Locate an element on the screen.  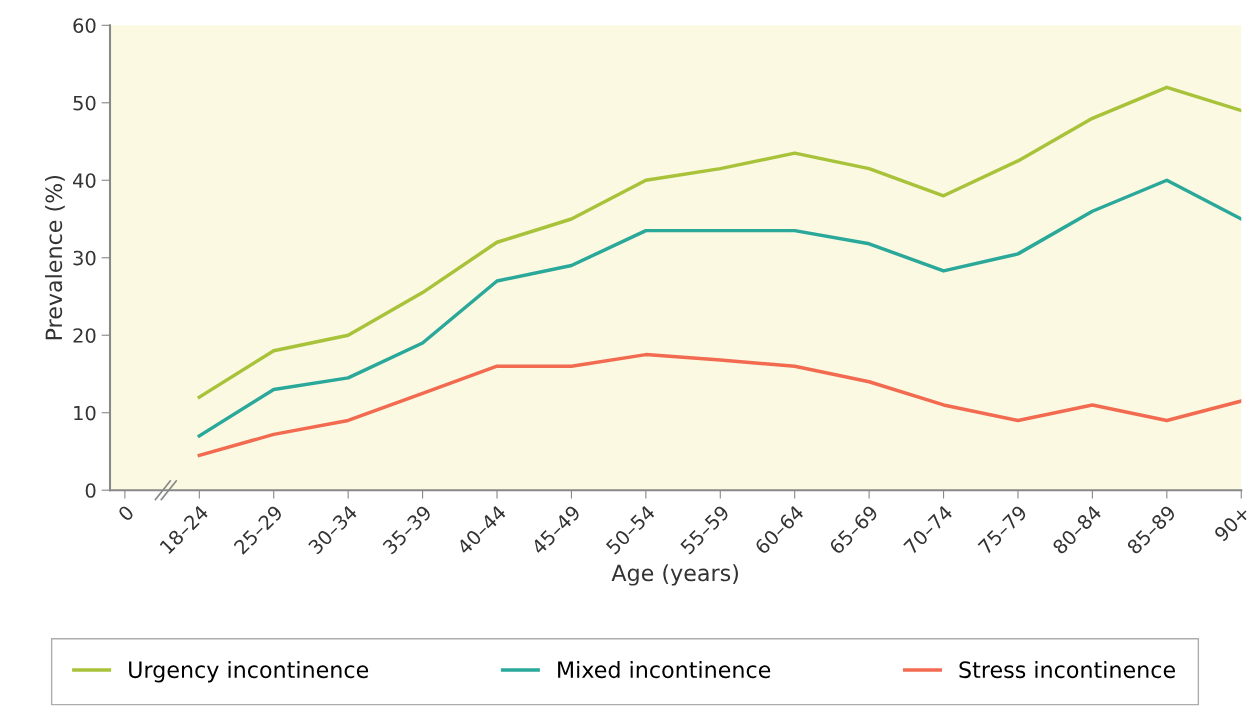
line-series is located at coordinates (719, 405).